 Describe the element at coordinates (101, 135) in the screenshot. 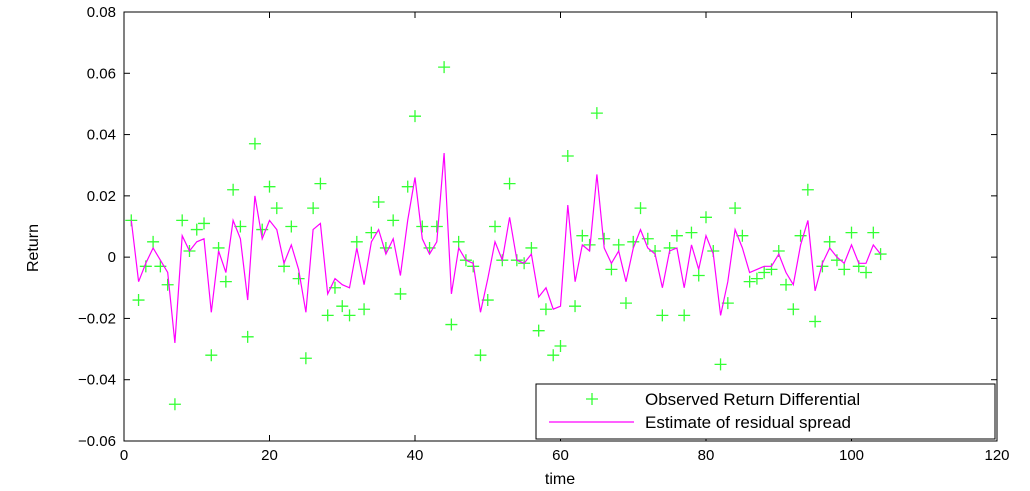

I see `y-tick-label: 0.04` at that location.